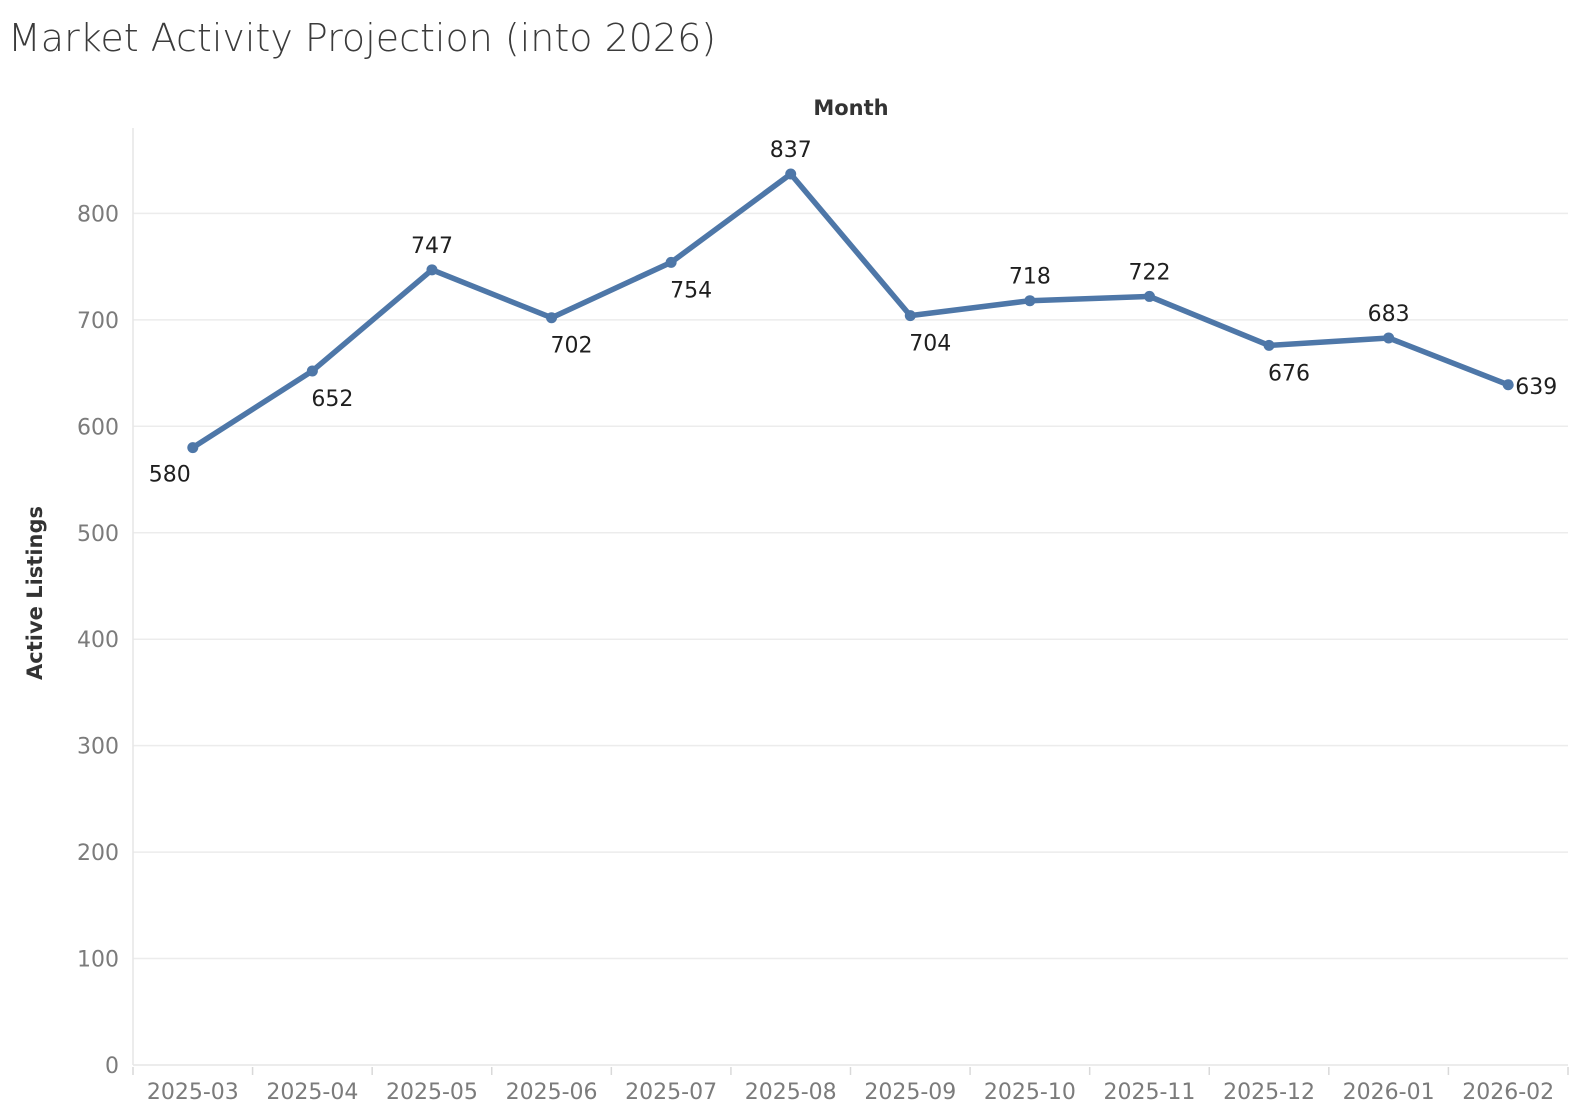  What do you see at coordinates (850, 108) in the screenshot?
I see `x-axis-title: Month` at bounding box center [850, 108].